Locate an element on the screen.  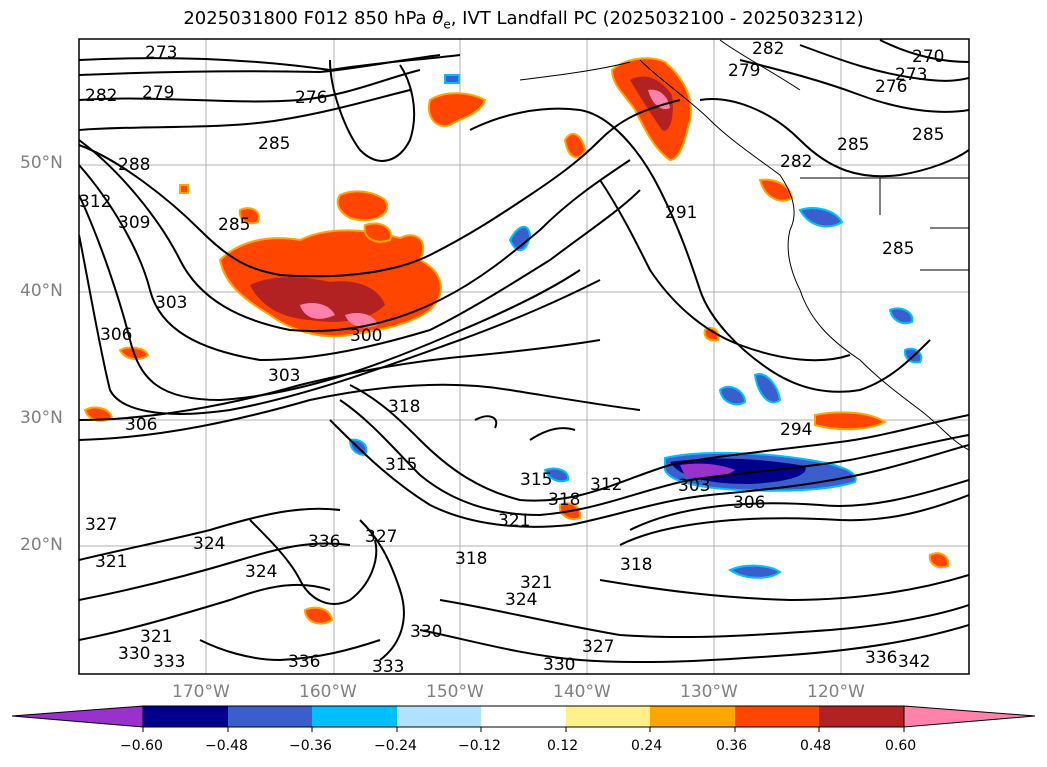
lon-label: 150°W is located at coordinates (455, 692).